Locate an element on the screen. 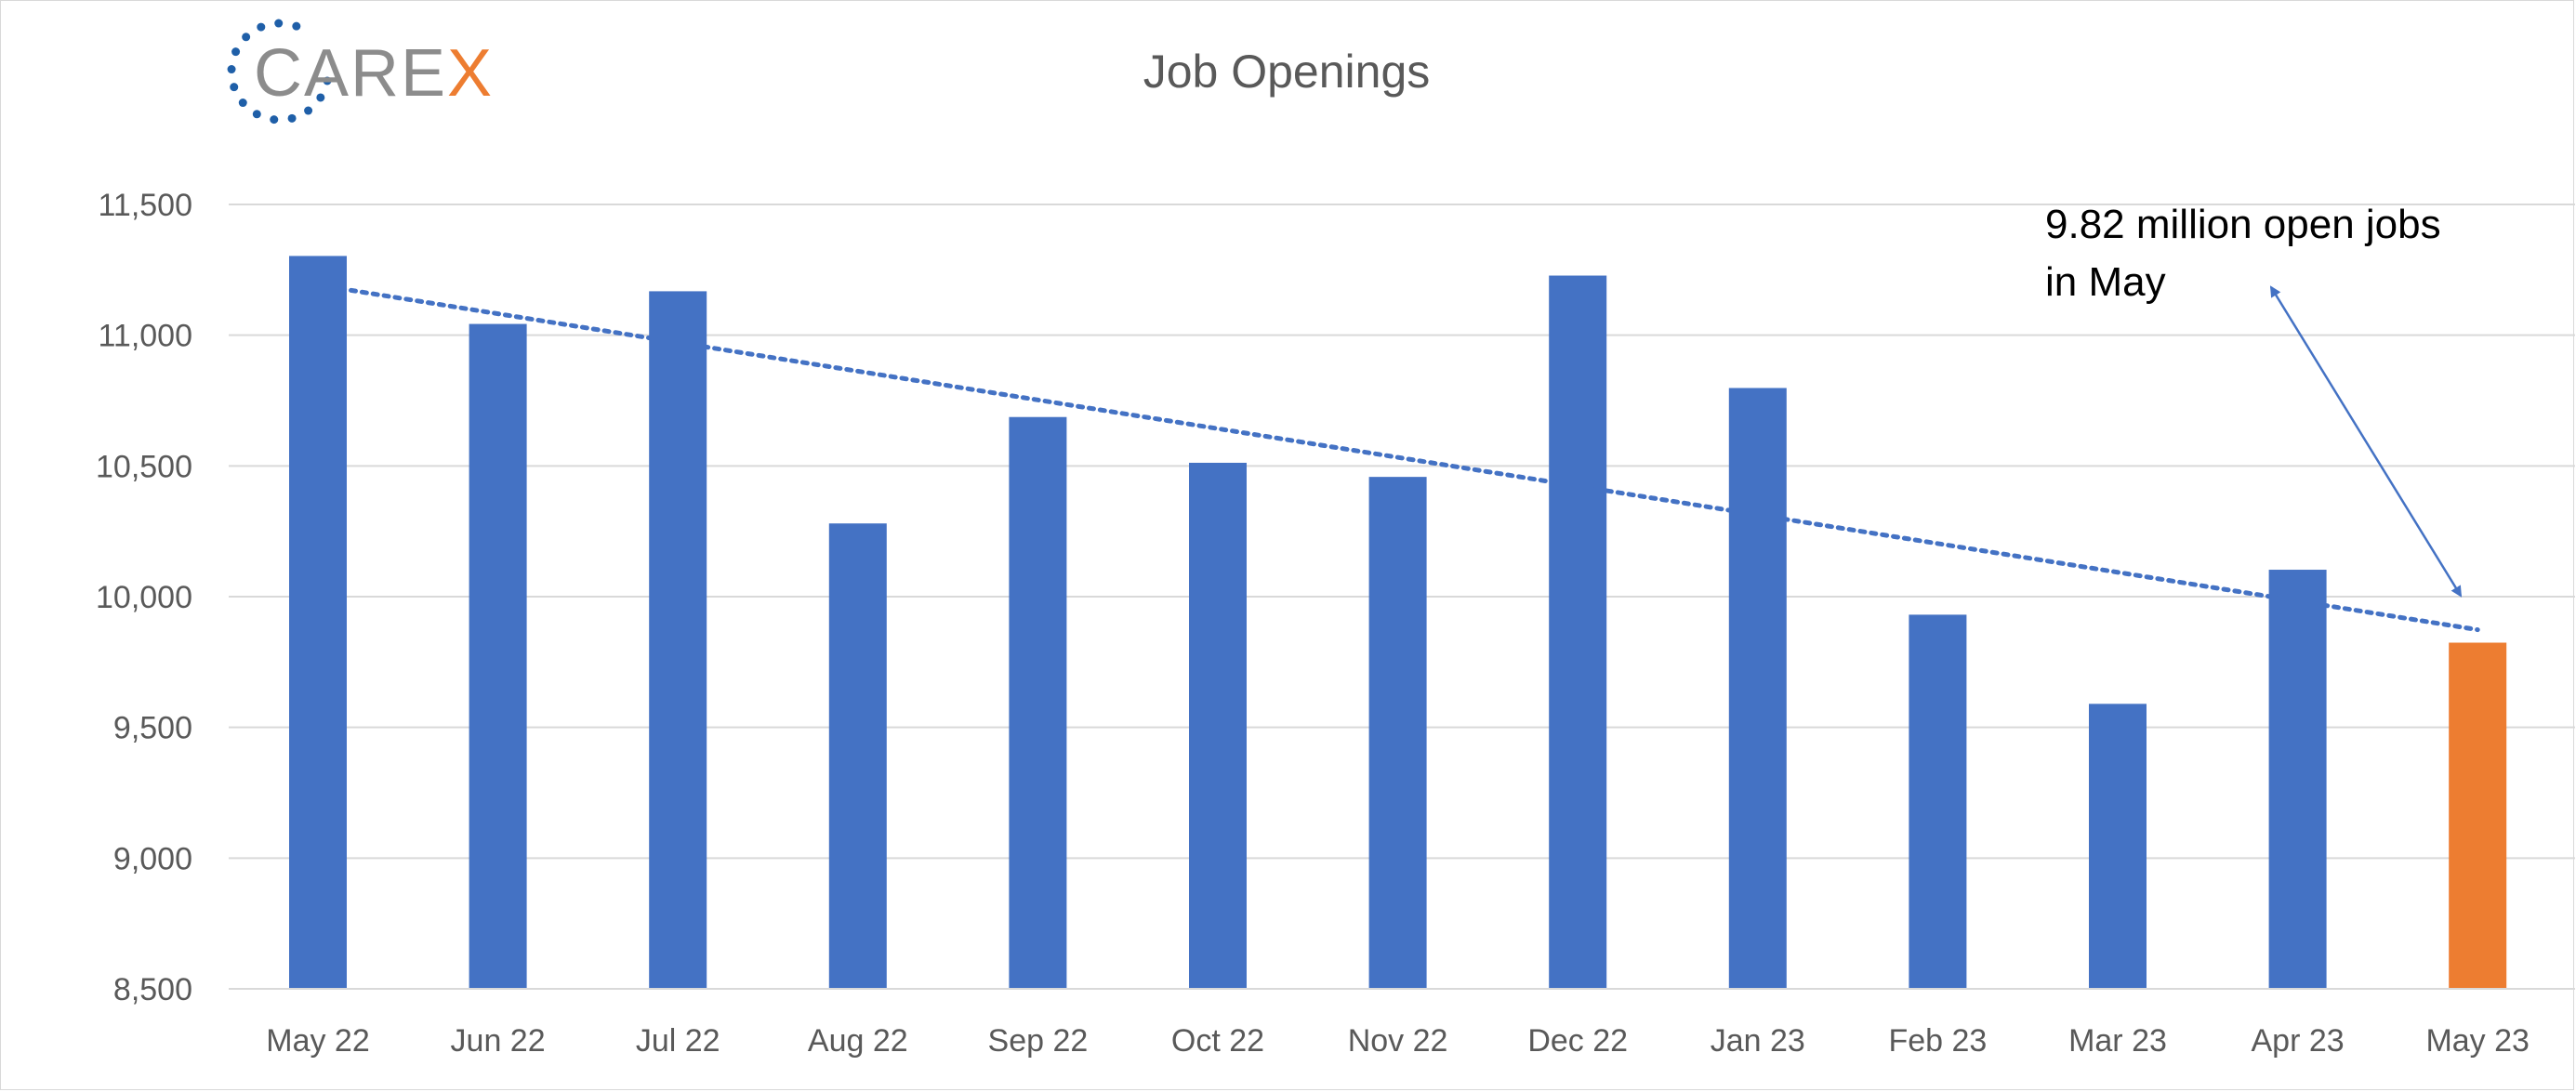 This screenshot has height=1092, width=2576. logo-text-accent: X is located at coordinates (470, 73).